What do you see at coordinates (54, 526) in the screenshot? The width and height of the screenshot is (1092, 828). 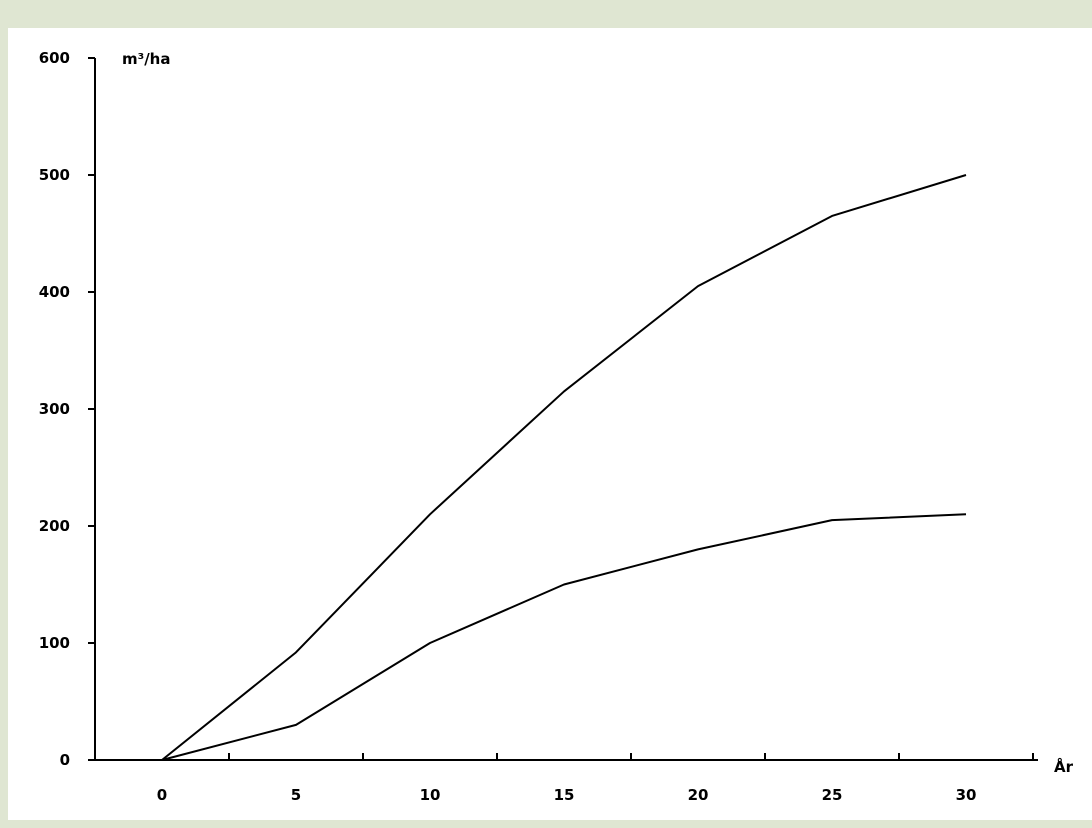 I see `y-tick-label: 200` at bounding box center [54, 526].